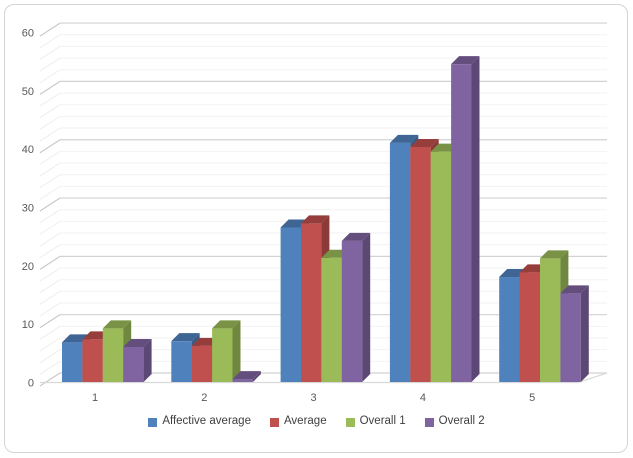  I want to click on y-tick-label: 50, so click(28, 92).